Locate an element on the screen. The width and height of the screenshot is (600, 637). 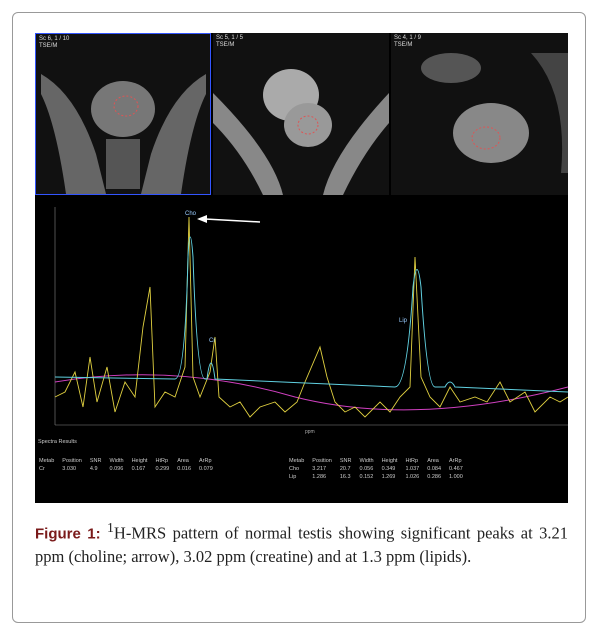
cell: Cho is located at coordinates (294, 469).